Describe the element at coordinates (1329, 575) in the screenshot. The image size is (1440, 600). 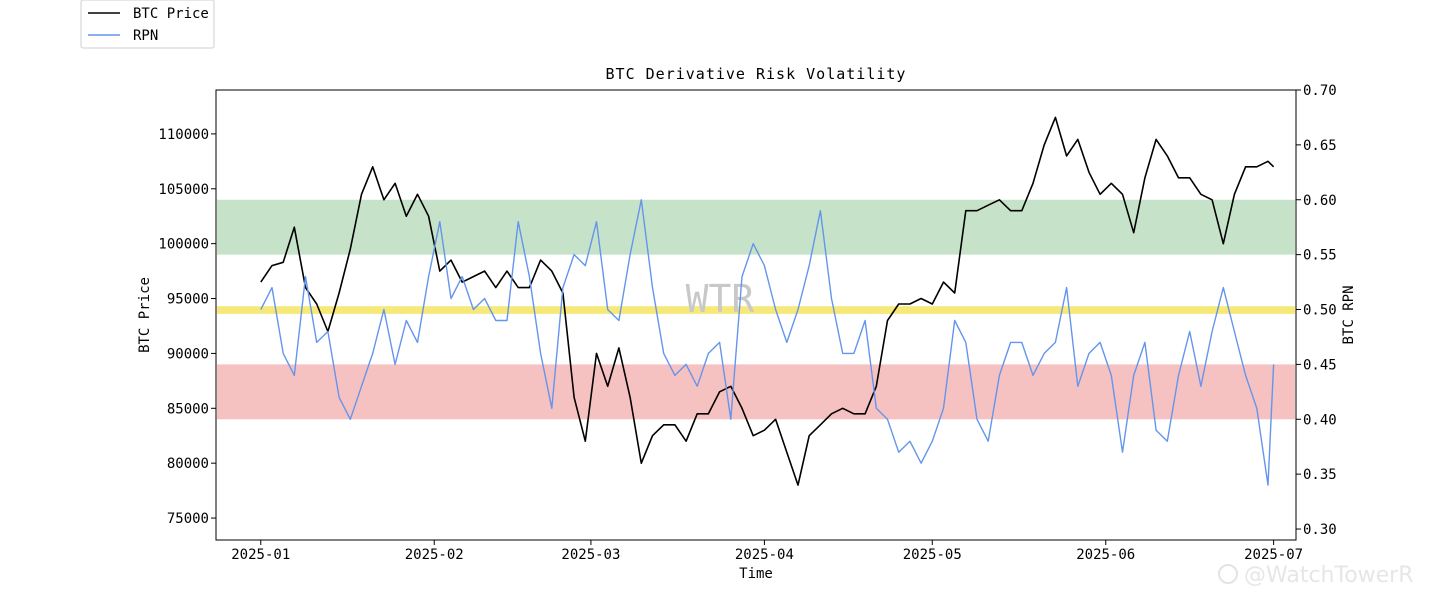
I see `watermark-corner: @WatchTowerR` at that location.